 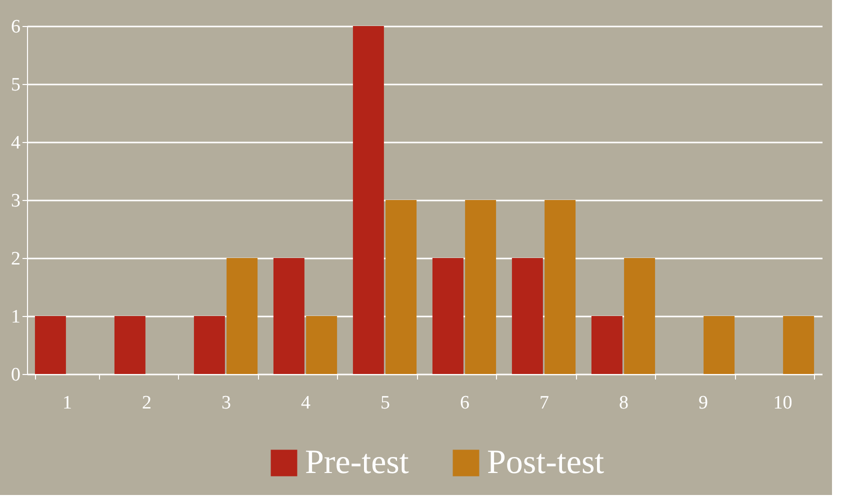 What do you see at coordinates (703, 403) in the screenshot?
I see `x-tick-label: 9` at bounding box center [703, 403].